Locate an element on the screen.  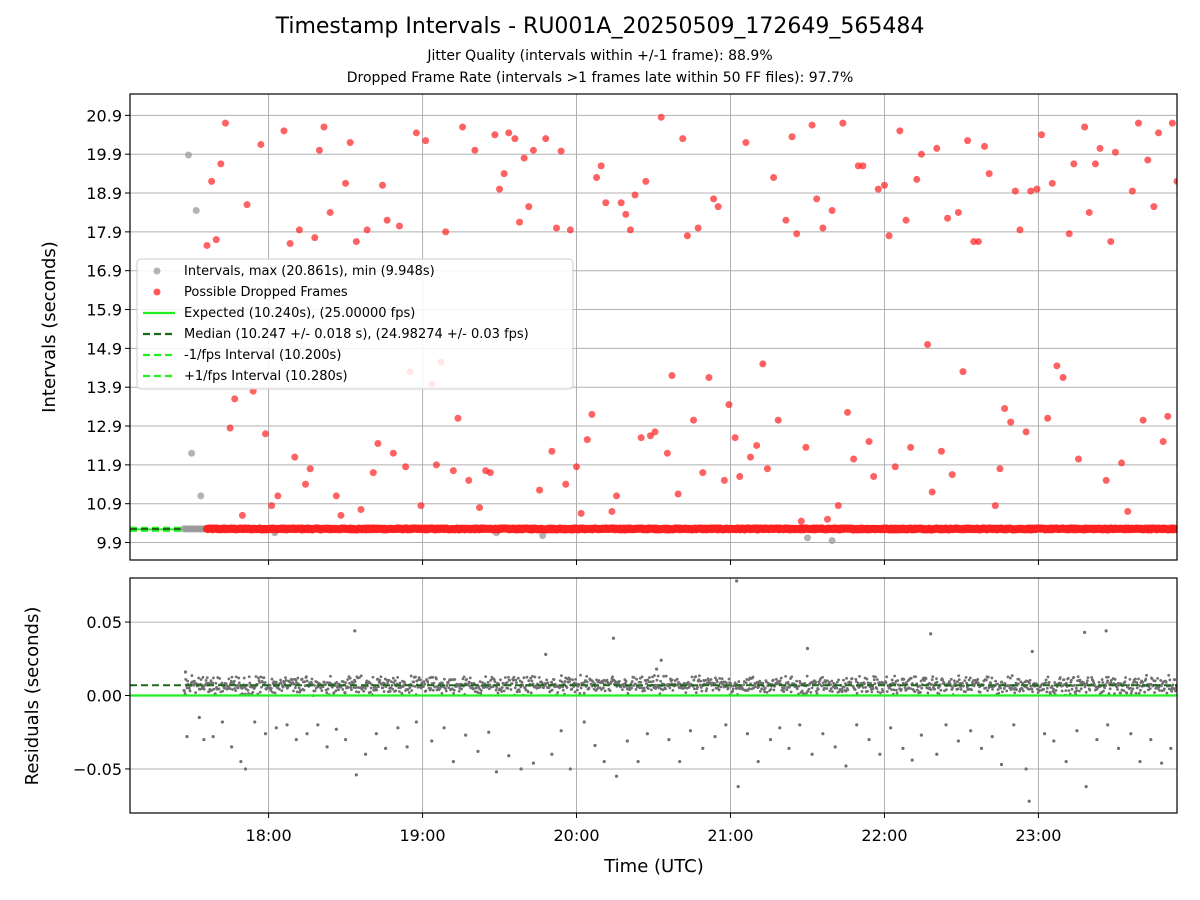
residuals-y-tick-label: 0.05 is located at coordinates (104, 622).